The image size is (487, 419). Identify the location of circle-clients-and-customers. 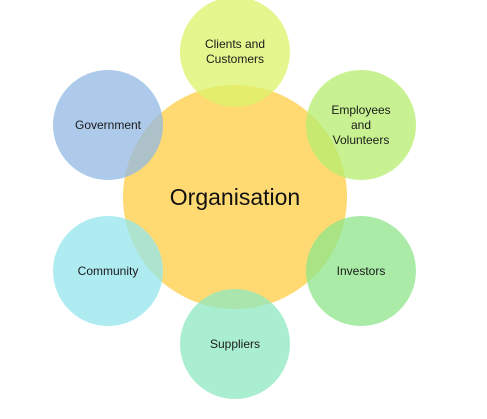
(235, 53).